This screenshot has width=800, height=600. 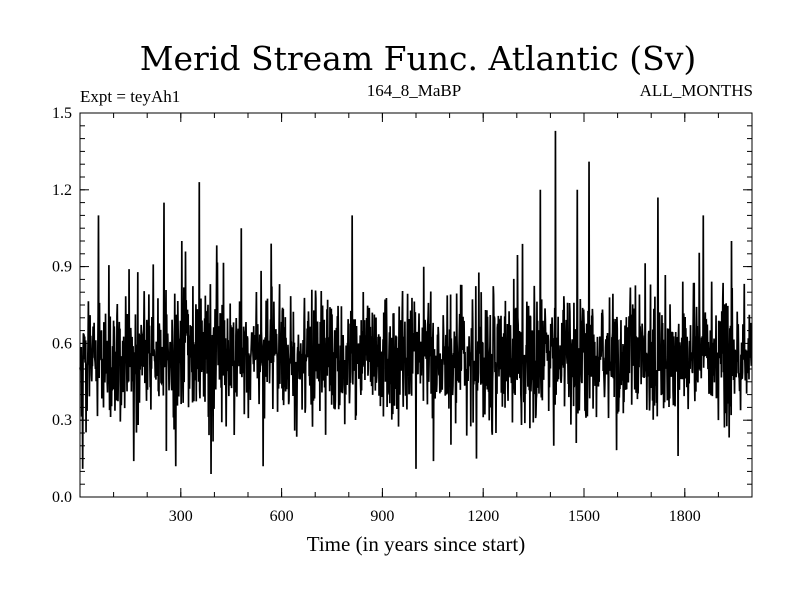 I want to click on y-tick-label: 0.3, so click(x=62, y=420).